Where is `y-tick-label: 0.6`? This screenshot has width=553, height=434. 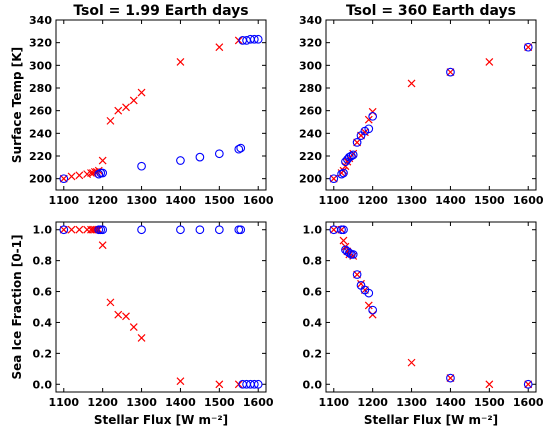 y-tick-label: 0.6 is located at coordinates (43, 292).